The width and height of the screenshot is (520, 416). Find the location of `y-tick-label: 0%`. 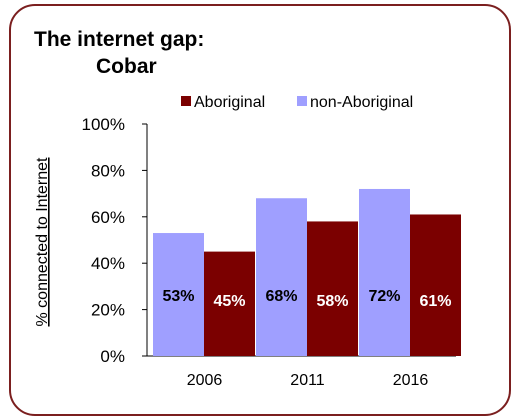

y-tick-label: 0% is located at coordinates (112, 356).